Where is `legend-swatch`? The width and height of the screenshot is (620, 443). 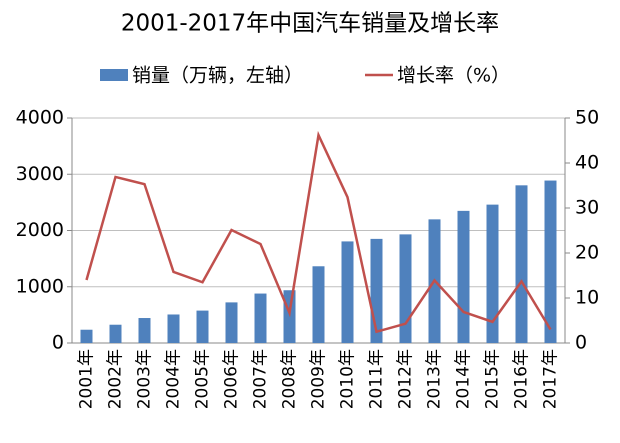
legend-swatch is located at coordinates (114, 75).